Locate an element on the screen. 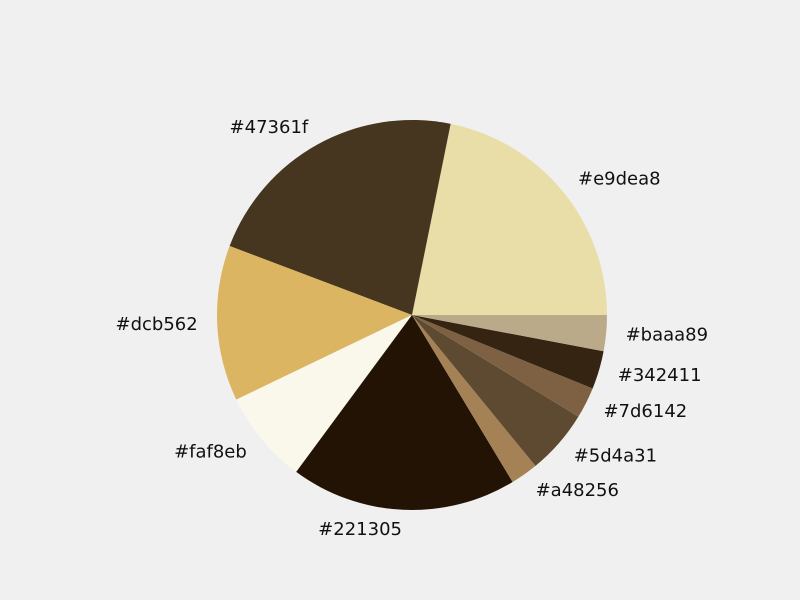  slice-label: #47361f is located at coordinates (269, 127).